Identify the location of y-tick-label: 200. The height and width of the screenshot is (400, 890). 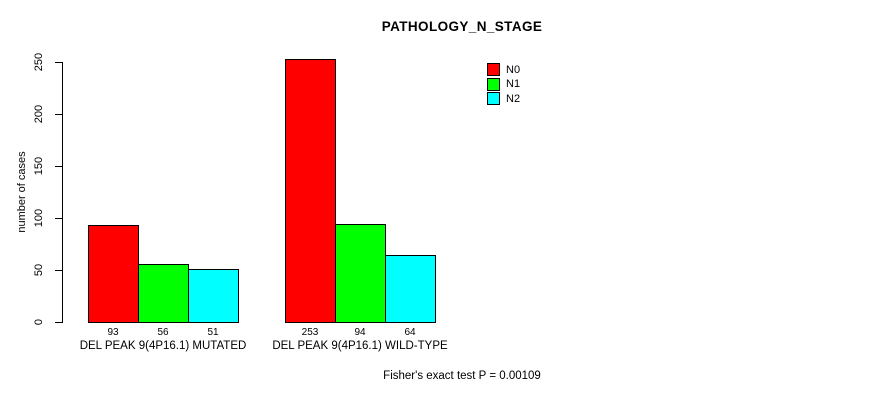
(39, 114).